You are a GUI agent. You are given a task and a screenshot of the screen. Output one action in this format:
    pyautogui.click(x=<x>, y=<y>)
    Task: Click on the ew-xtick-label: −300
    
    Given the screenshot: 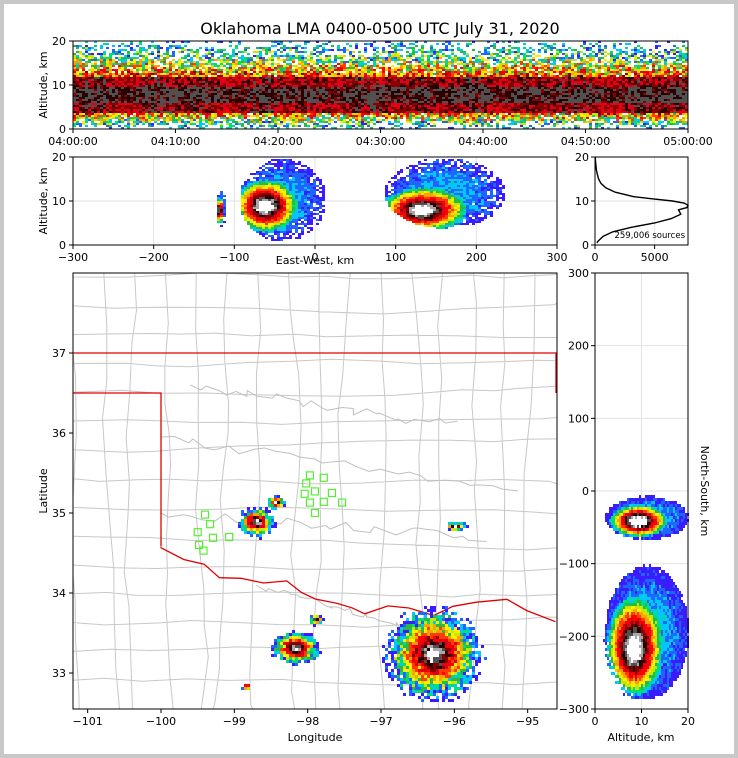 What is the action you would take?
    pyautogui.click(x=73, y=257)
    